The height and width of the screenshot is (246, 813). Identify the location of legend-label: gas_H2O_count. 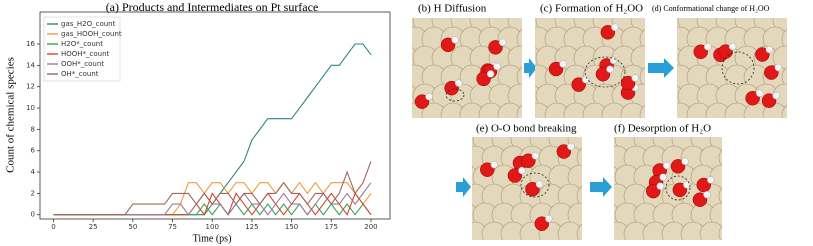
(88, 24).